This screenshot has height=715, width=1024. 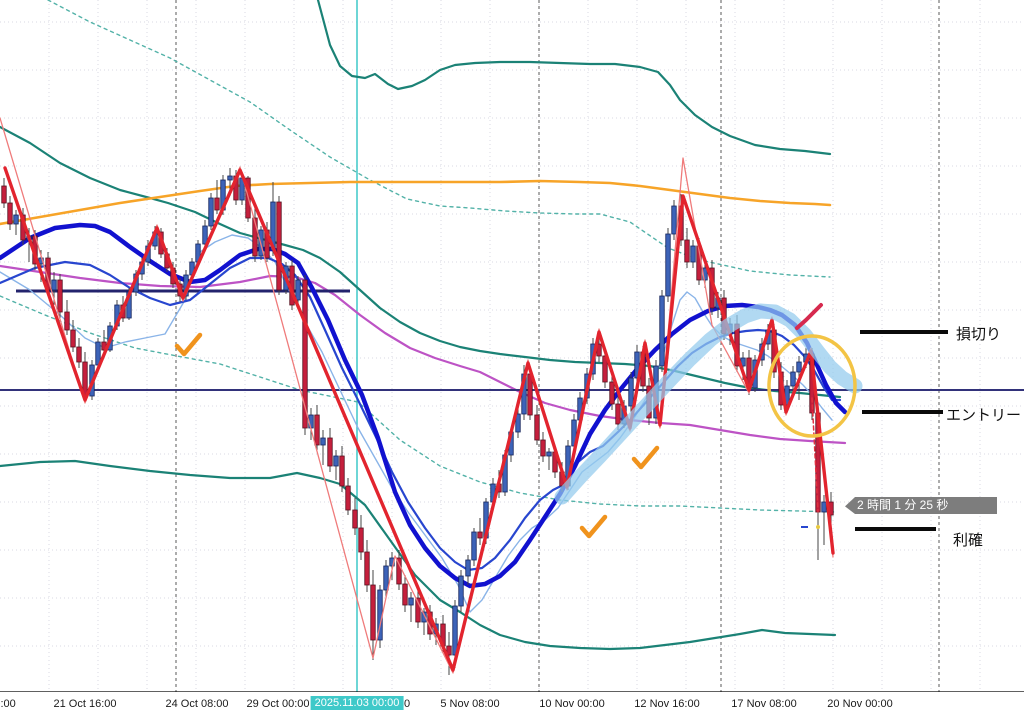 I want to click on time-axis-label: 00:00, so click(x=8, y=704).